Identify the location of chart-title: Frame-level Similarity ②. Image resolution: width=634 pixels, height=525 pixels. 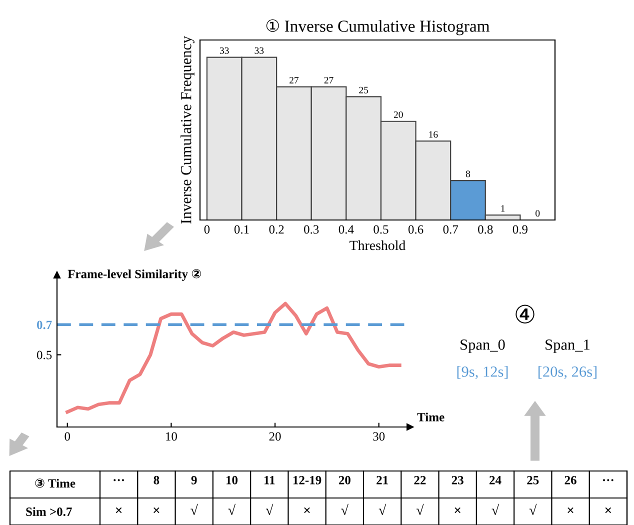
(135, 275).